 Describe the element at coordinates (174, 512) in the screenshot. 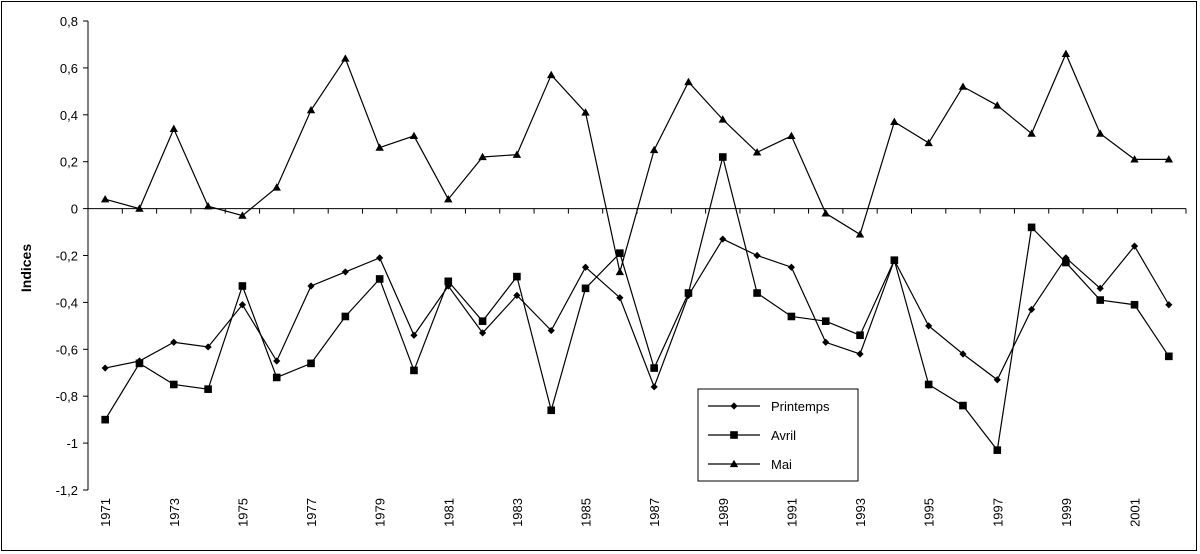

I see `x-tick-label: 1973` at that location.